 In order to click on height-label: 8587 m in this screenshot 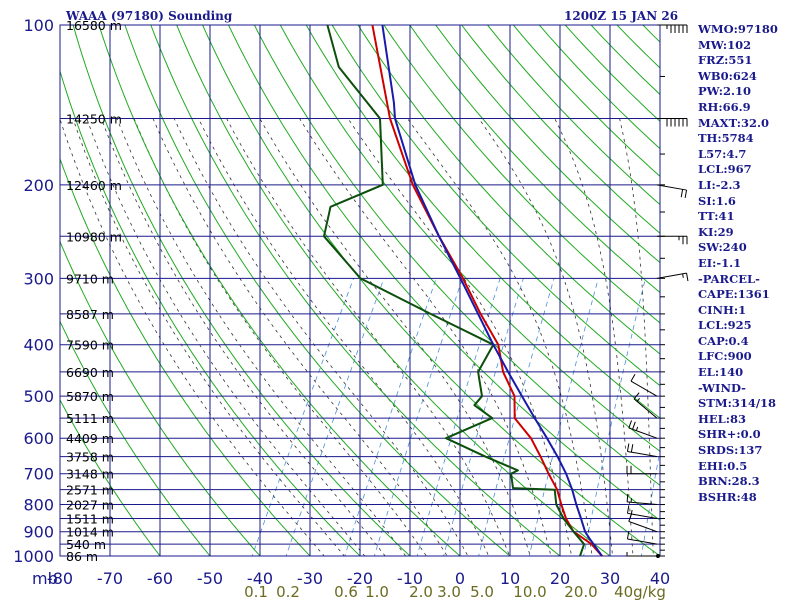, I will do `click(90, 314)`.